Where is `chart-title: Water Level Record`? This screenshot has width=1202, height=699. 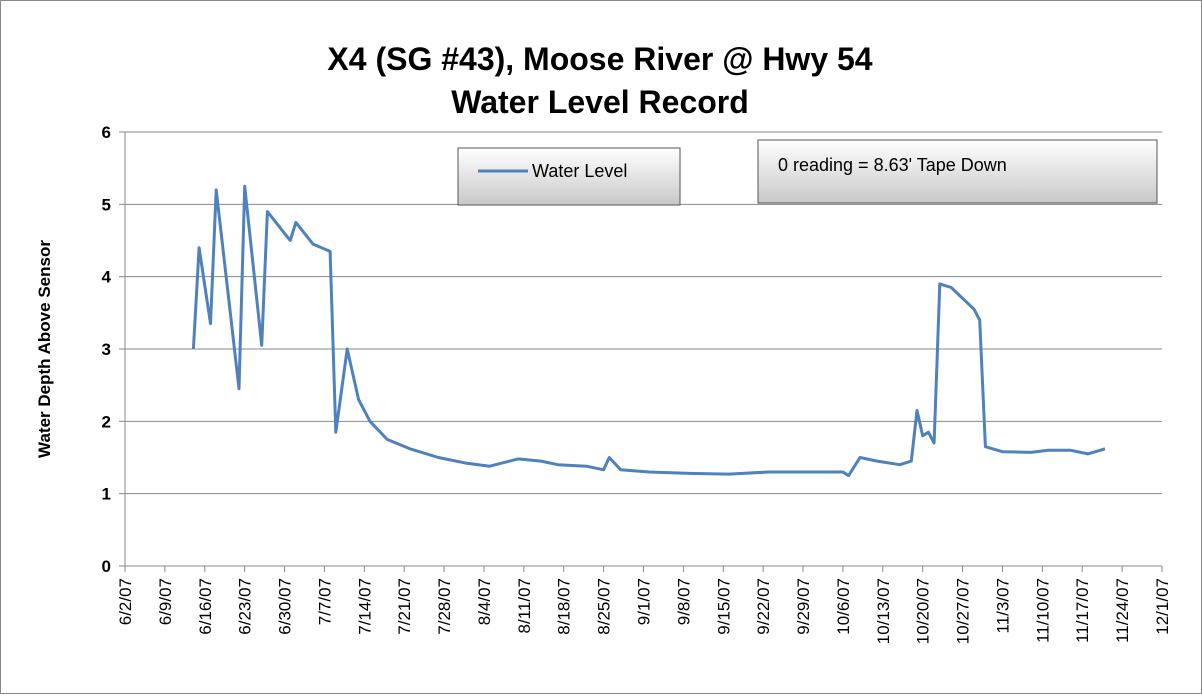
chart-title: Water Level Record is located at coordinates (600, 102).